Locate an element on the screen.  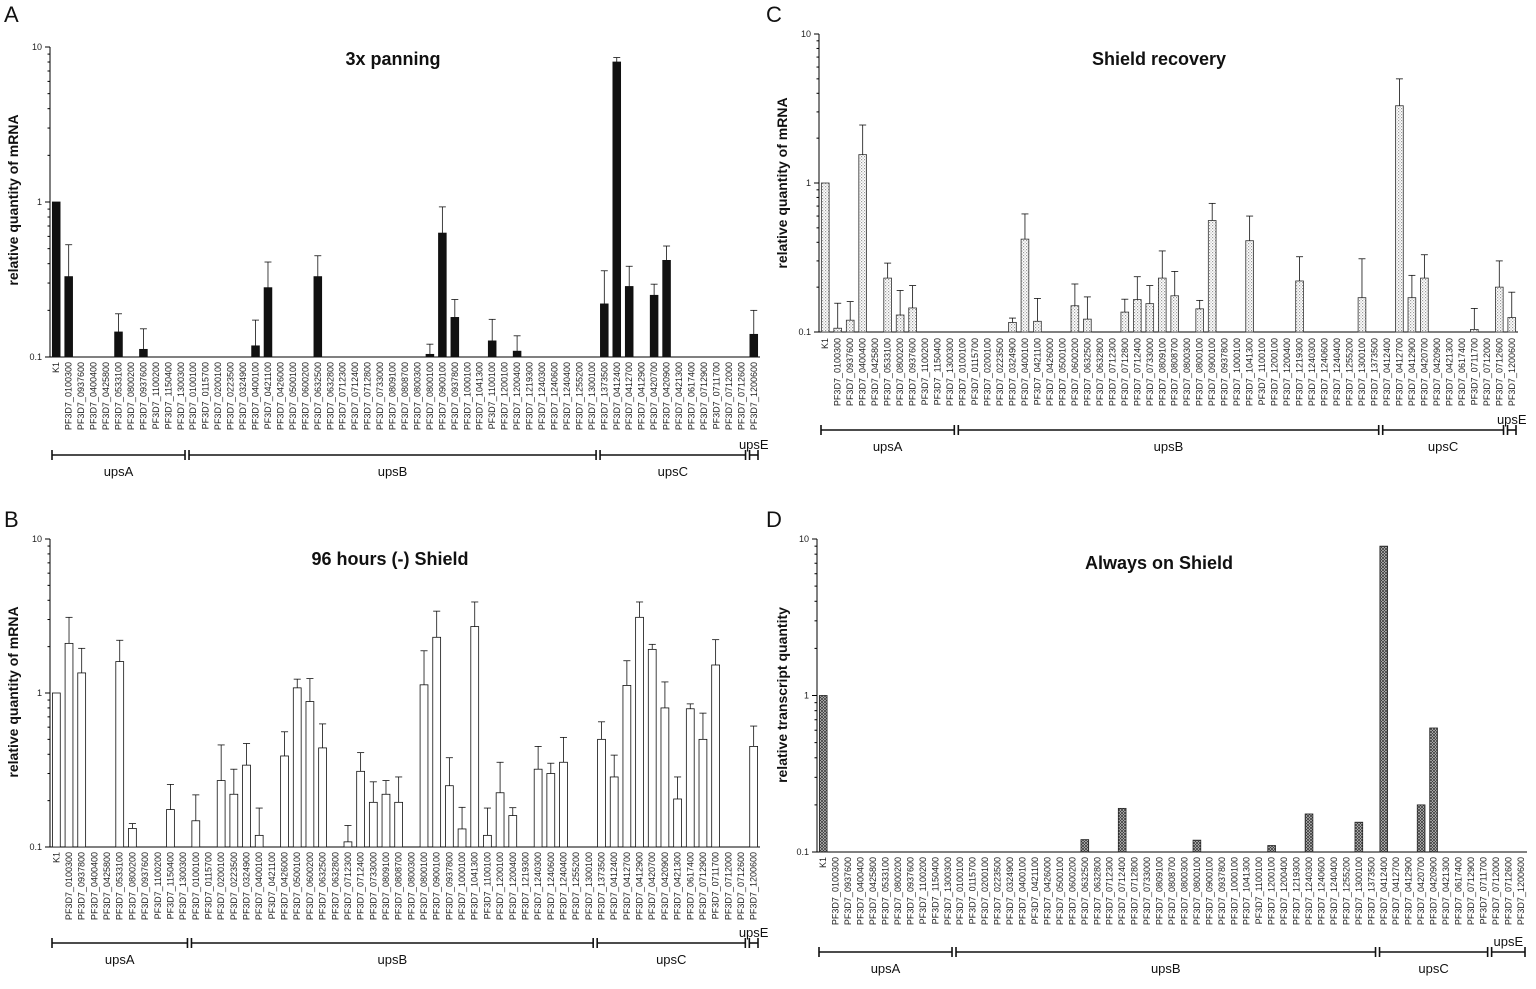
x-tick-label-d: PF3D7_1100100 is located at coordinates (1259, 890).